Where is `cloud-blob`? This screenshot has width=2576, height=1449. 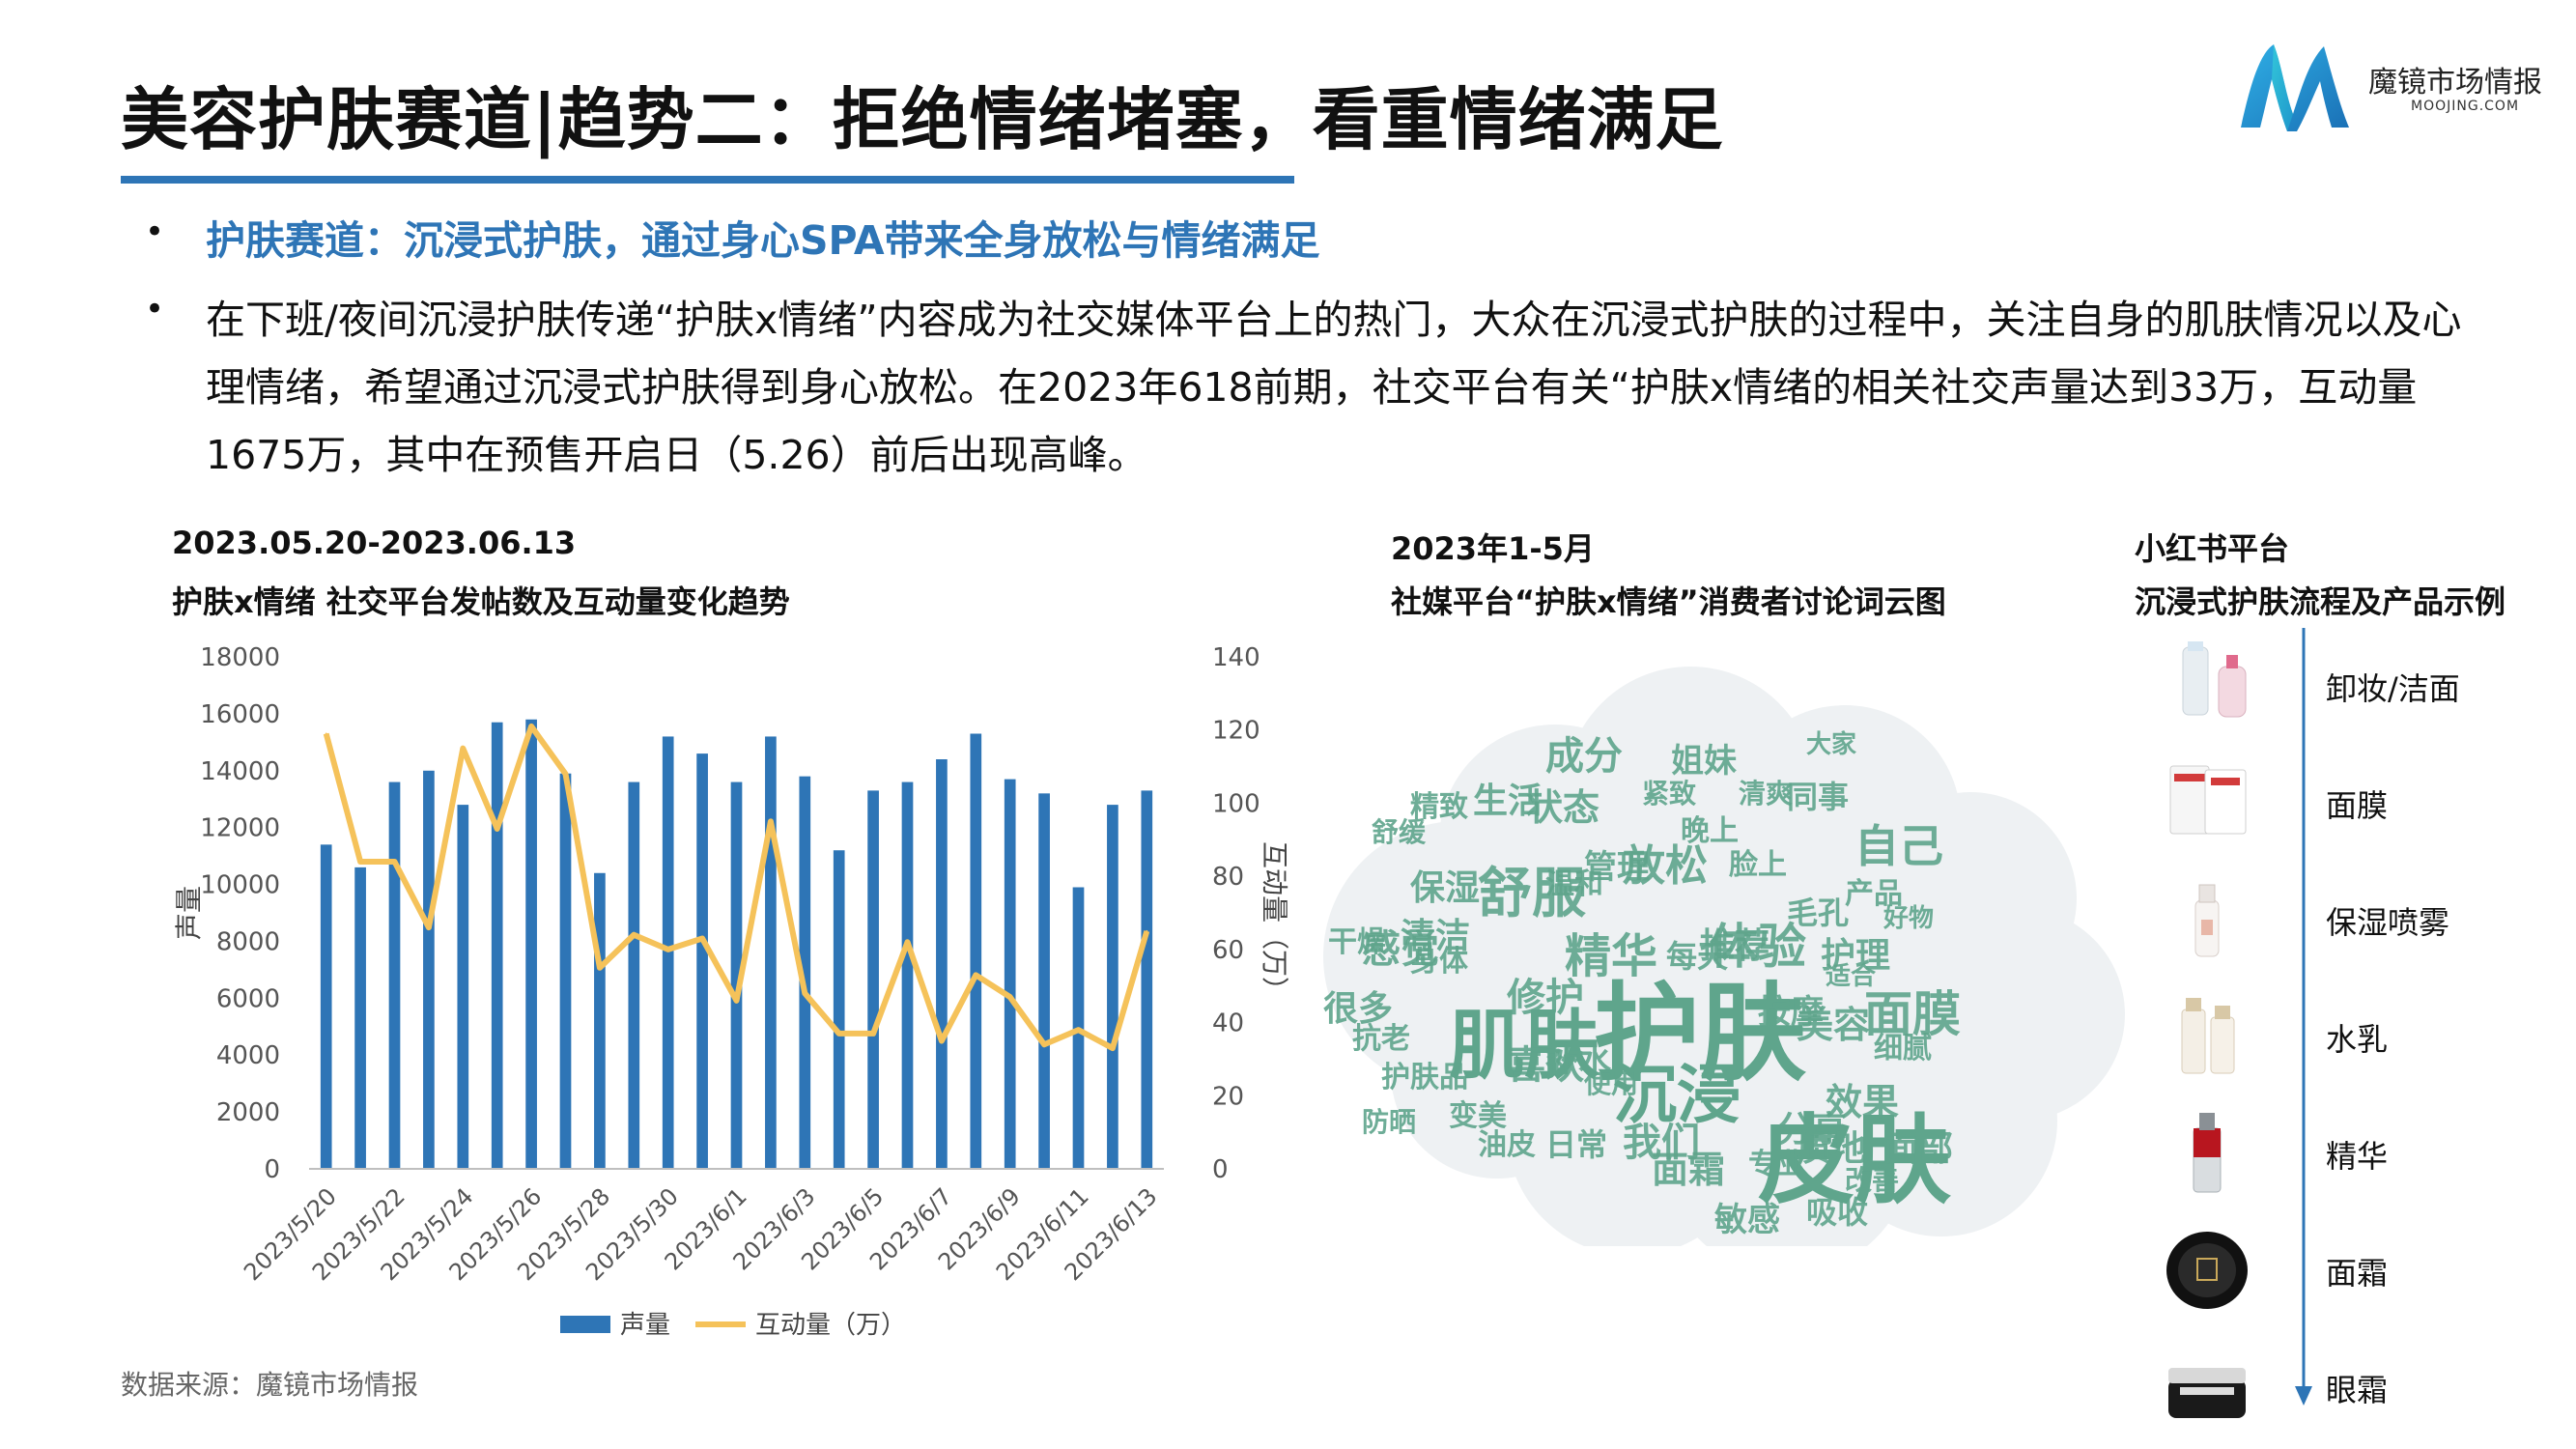
cloud-blob is located at coordinates (1883, 985).